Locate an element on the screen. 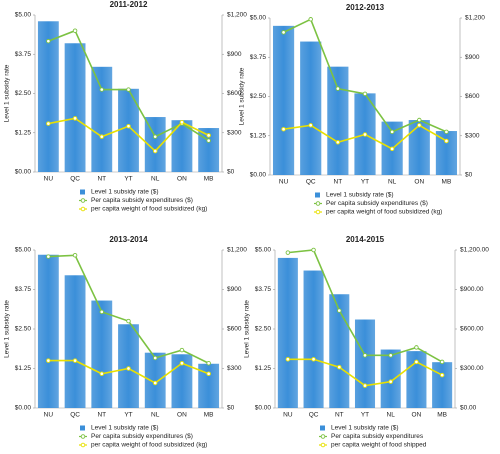  chart-title: 2013-2014 is located at coordinates (128, 239).